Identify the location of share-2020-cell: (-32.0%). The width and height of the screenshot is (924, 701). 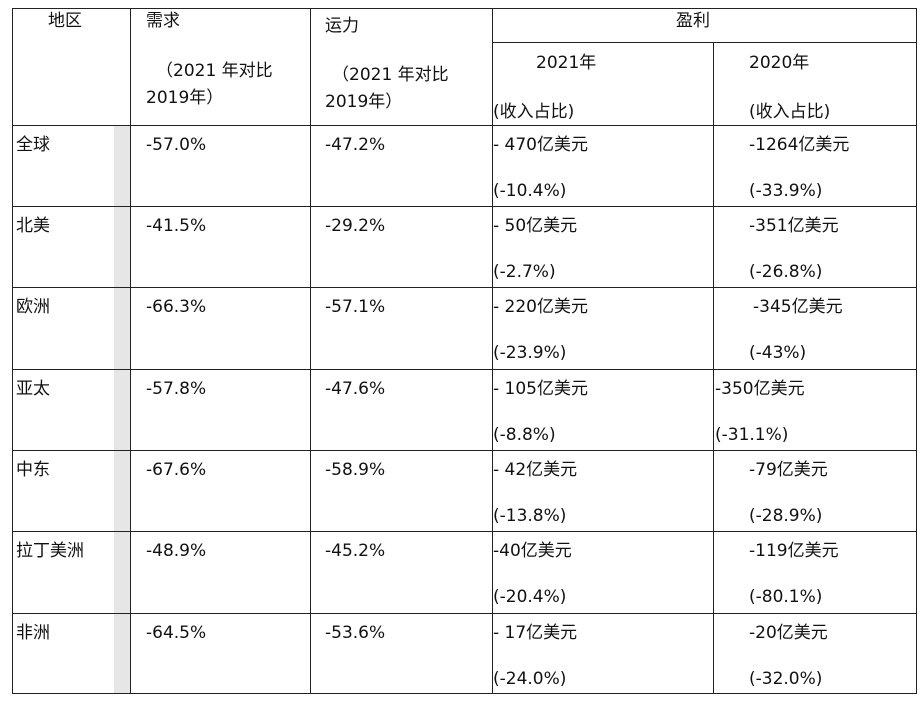
(786, 679).